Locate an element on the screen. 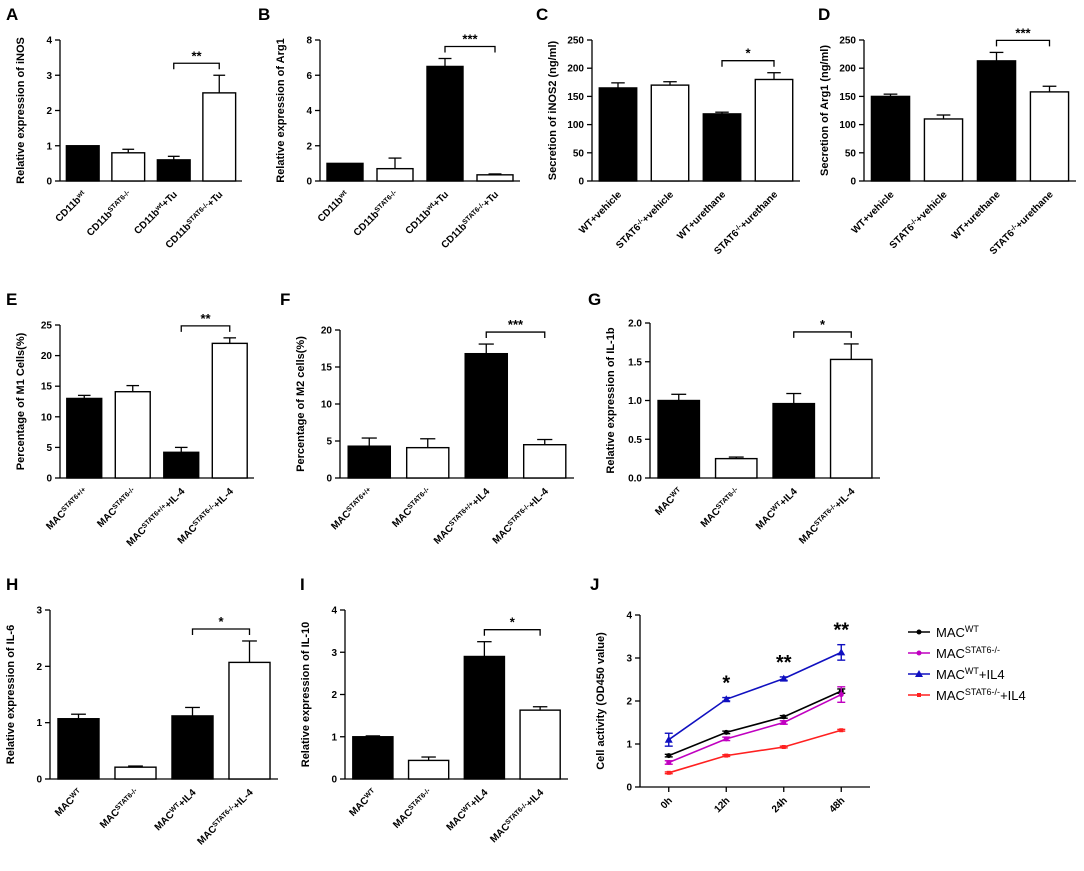 This screenshot has width=1084, height=871. y-axis-title: Relative expression of IL-1b is located at coordinates (611, 400).